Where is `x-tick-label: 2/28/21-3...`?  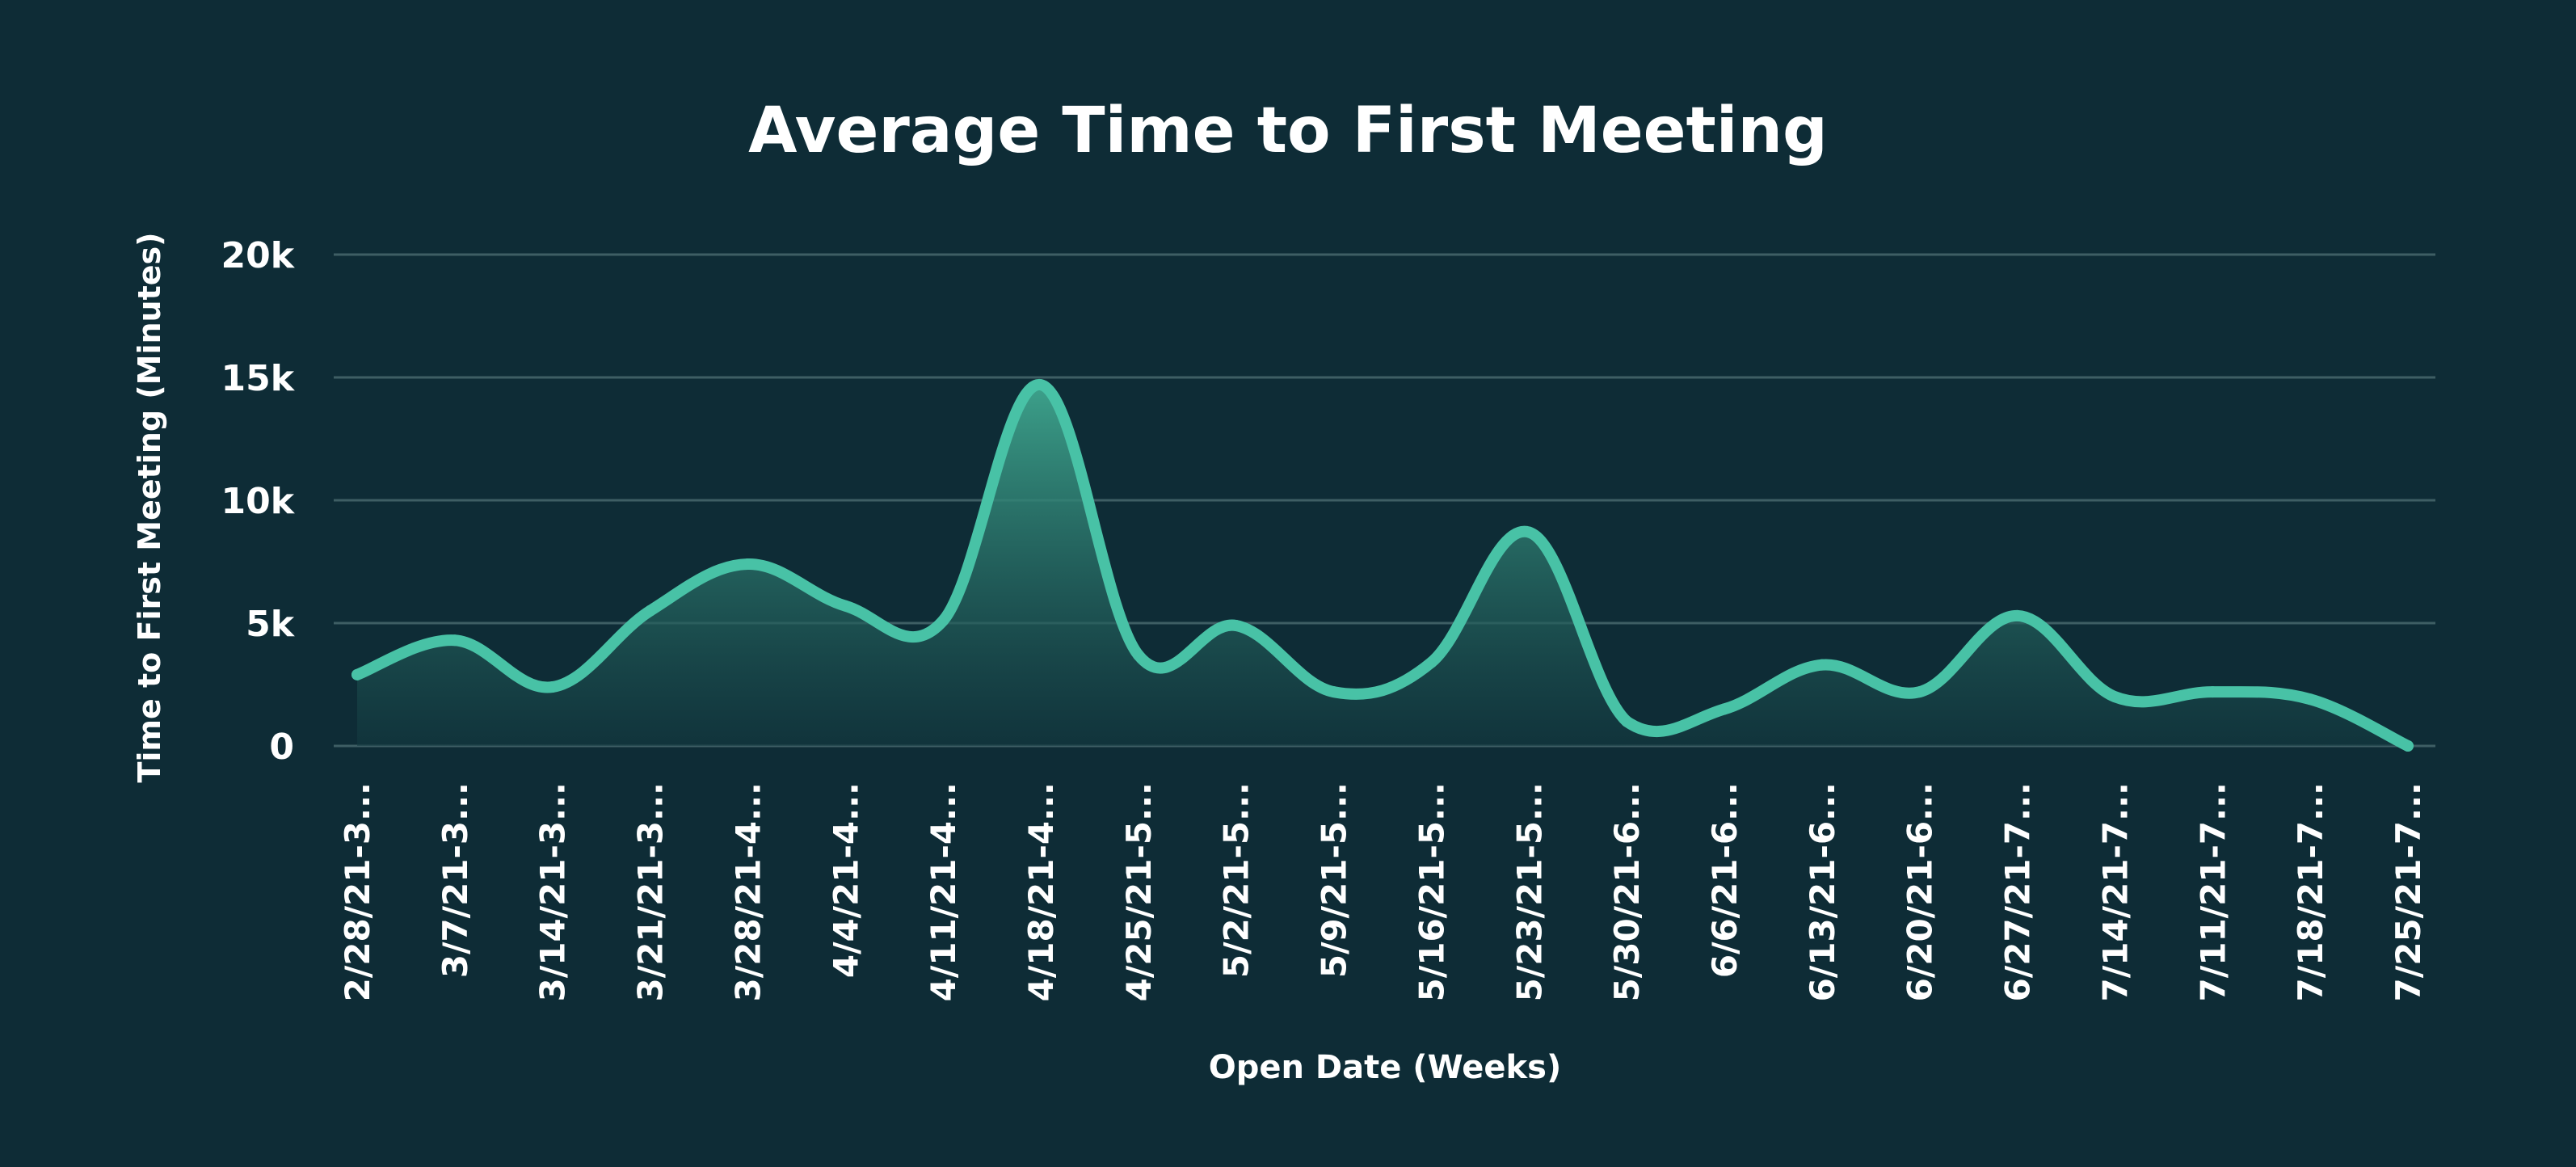
x-tick-label: 2/28/21-3... is located at coordinates (357, 891).